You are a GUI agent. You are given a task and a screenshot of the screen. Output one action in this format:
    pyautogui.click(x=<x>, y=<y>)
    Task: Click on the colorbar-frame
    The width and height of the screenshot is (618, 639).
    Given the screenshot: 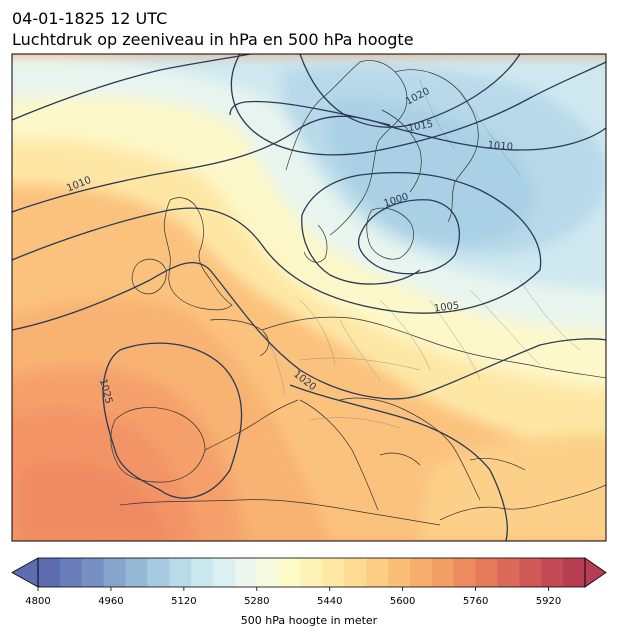 What is the action you would take?
    pyautogui.click(x=311, y=572)
    